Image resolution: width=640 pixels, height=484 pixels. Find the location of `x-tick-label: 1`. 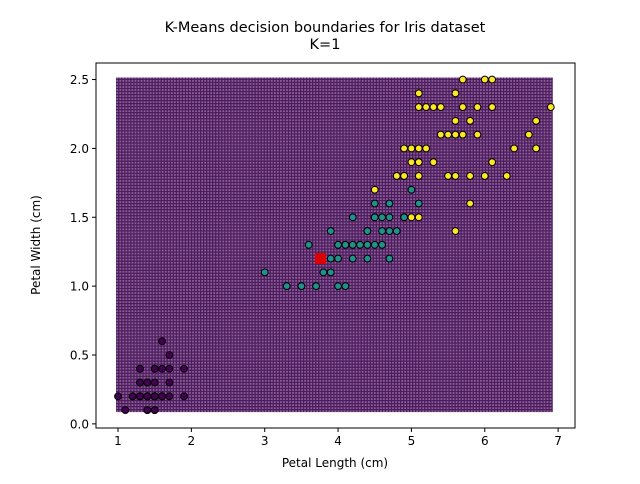

x-tick-label: 1 is located at coordinates (118, 441).